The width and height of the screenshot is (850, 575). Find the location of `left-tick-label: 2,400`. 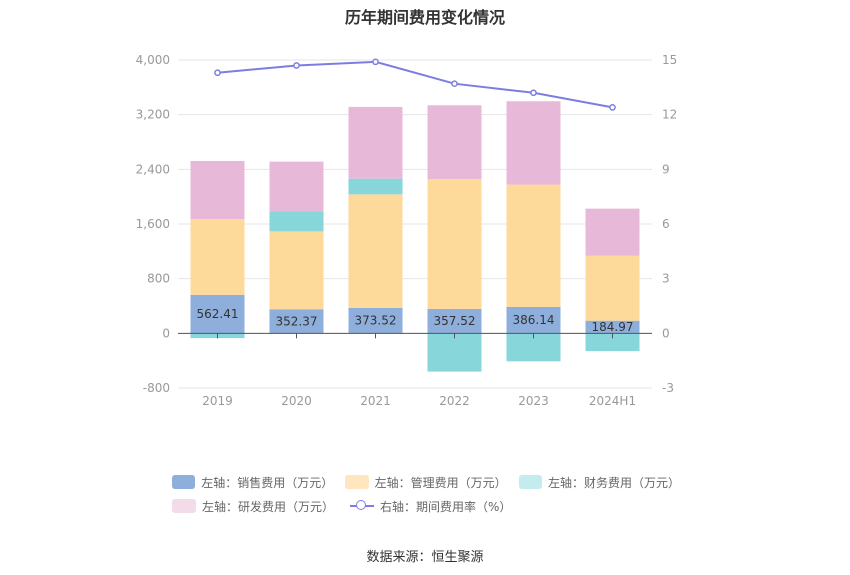

left-tick-label: 2,400 is located at coordinates (153, 169).